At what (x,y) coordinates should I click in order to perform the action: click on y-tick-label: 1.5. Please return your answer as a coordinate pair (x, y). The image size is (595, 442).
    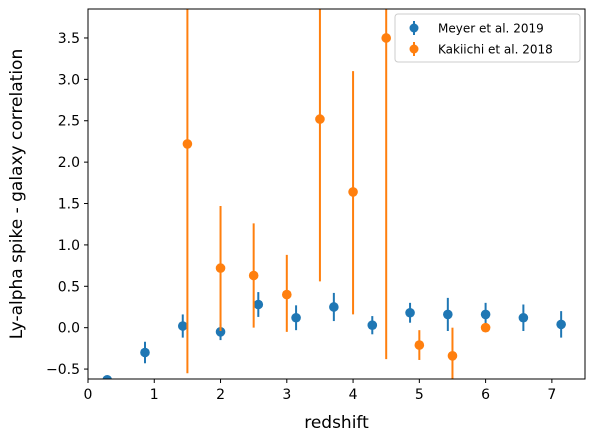
    Looking at the image, I should click on (69, 205).